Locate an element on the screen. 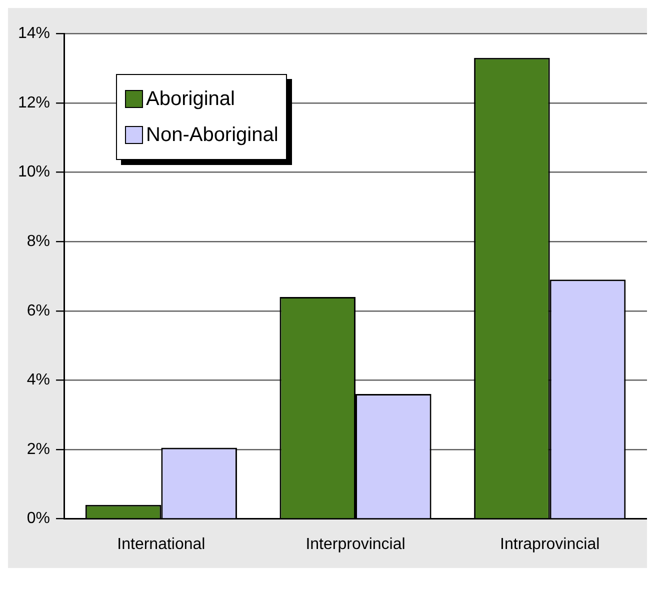 The image size is (655, 590). y-tick-label: 14% is located at coordinates (34, 33).